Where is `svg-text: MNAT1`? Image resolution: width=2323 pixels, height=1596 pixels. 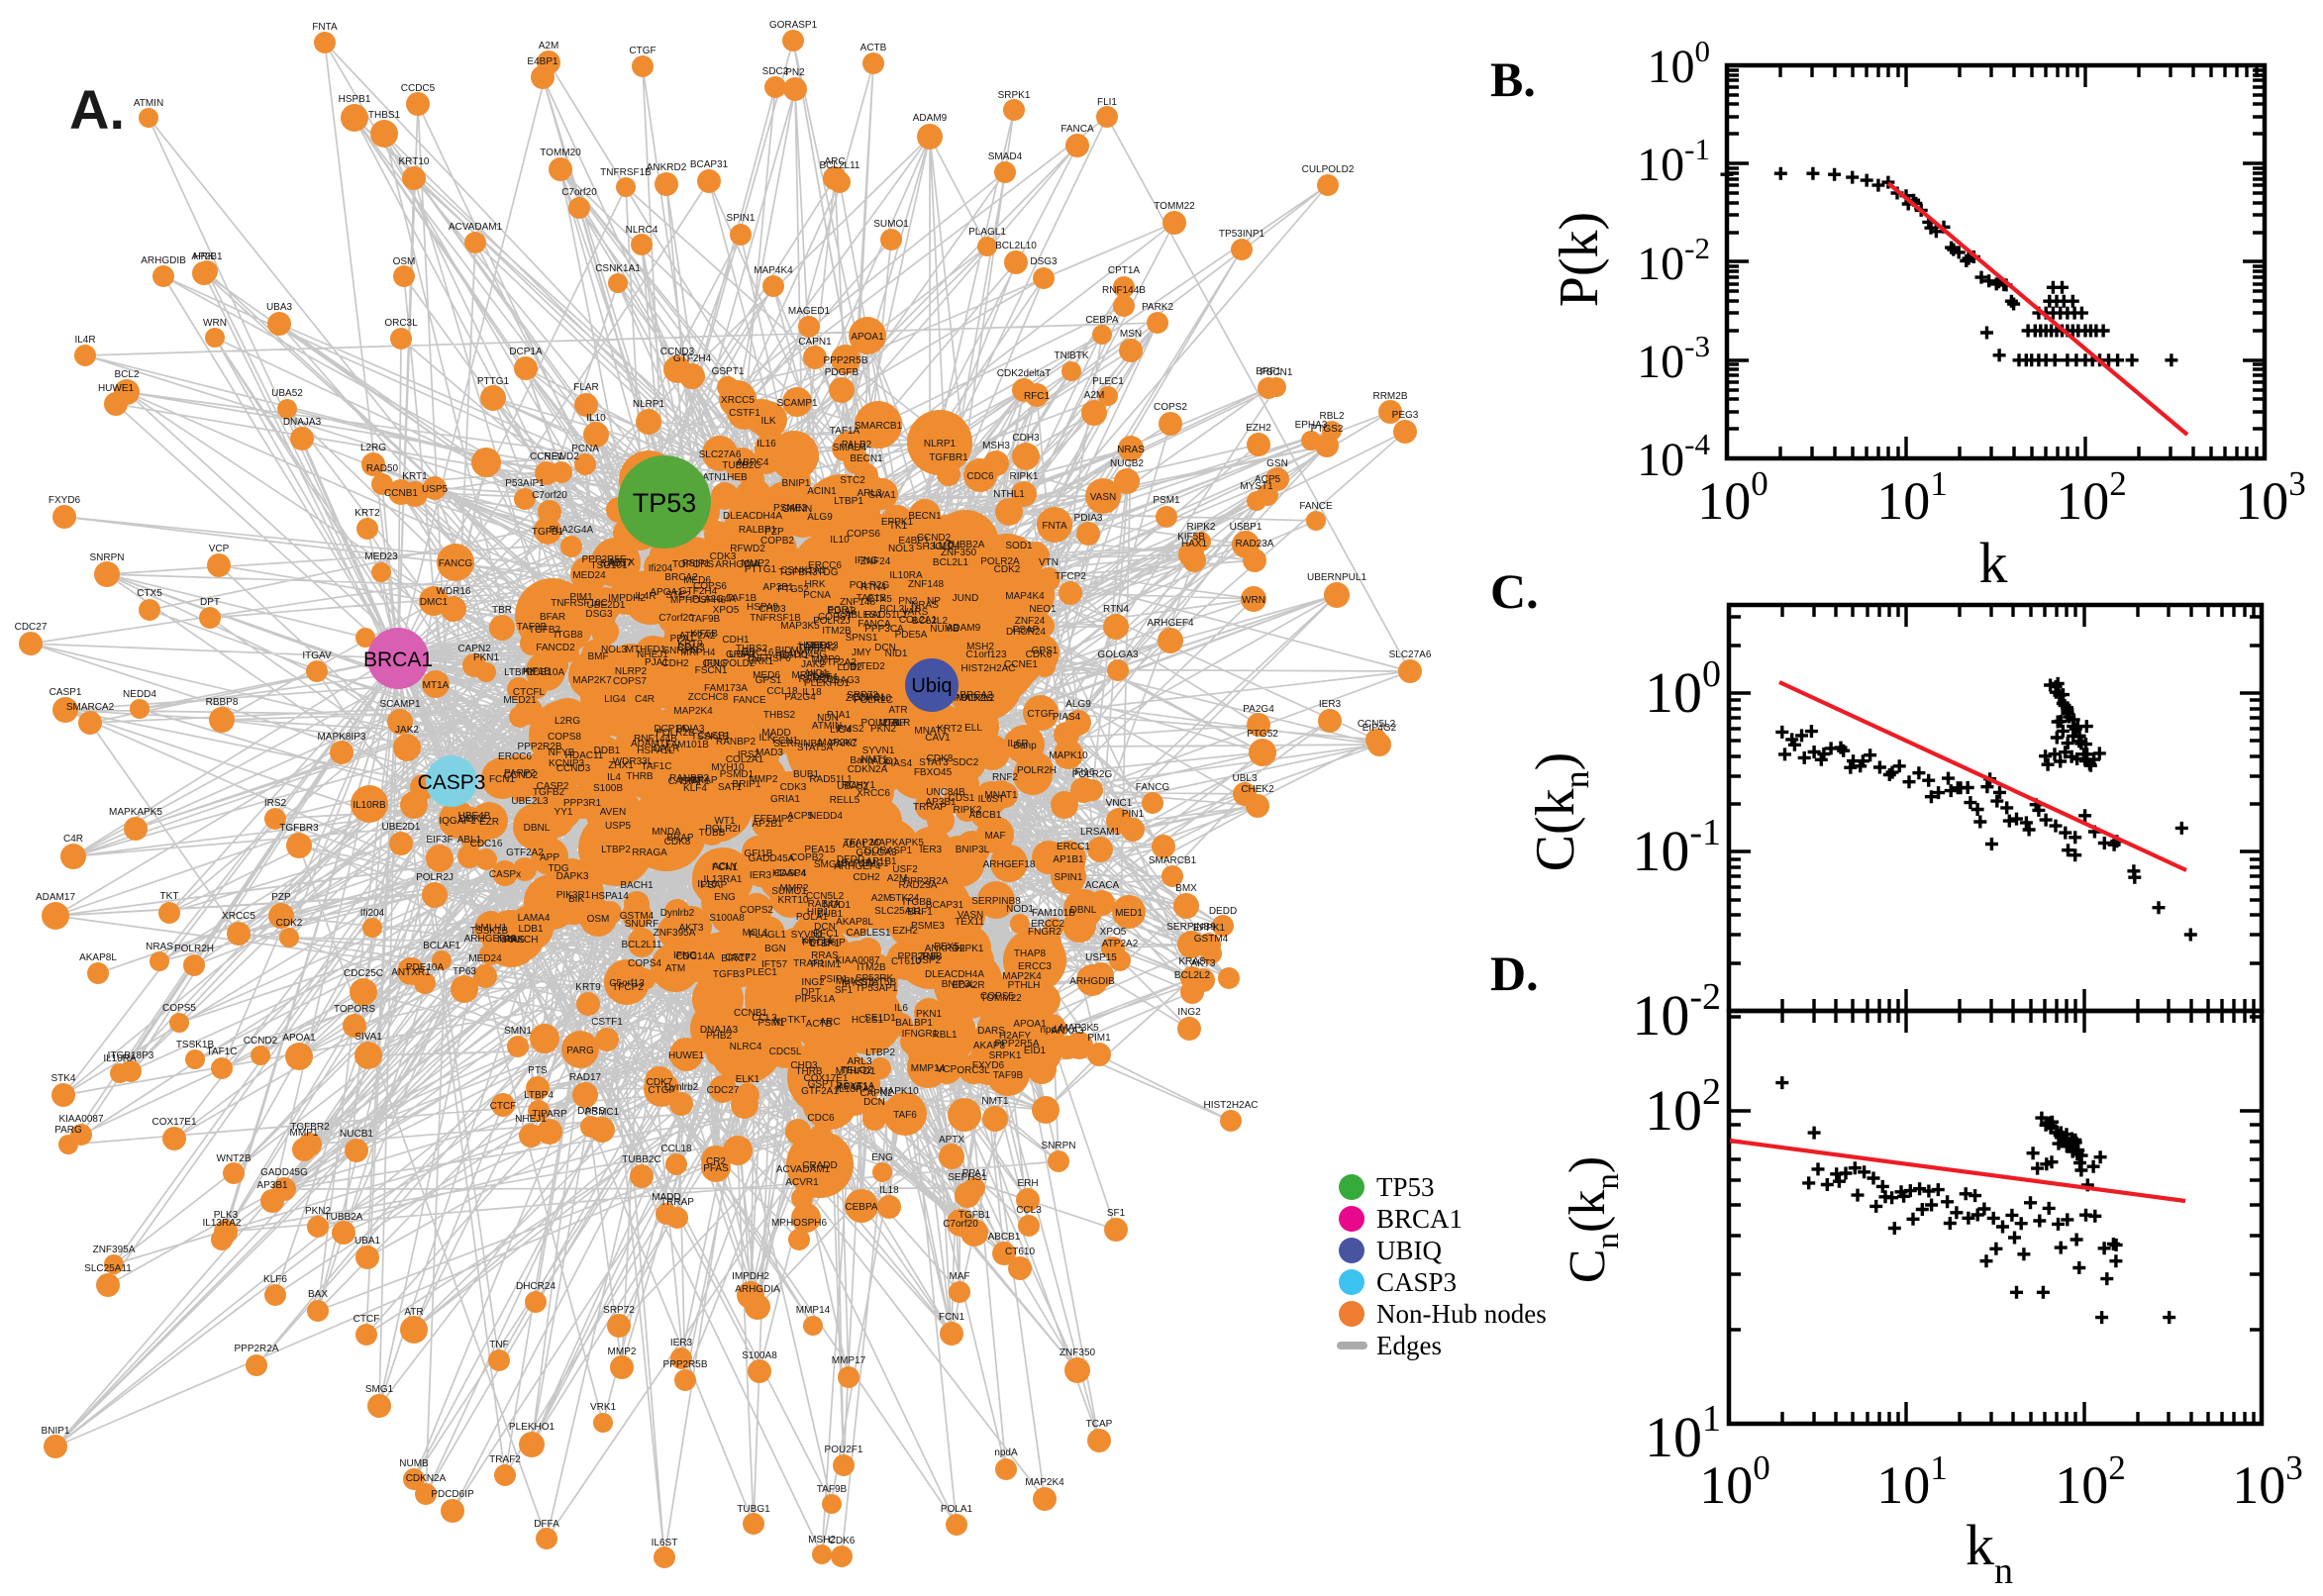
svg-text: MNAT1 is located at coordinates (931, 731).